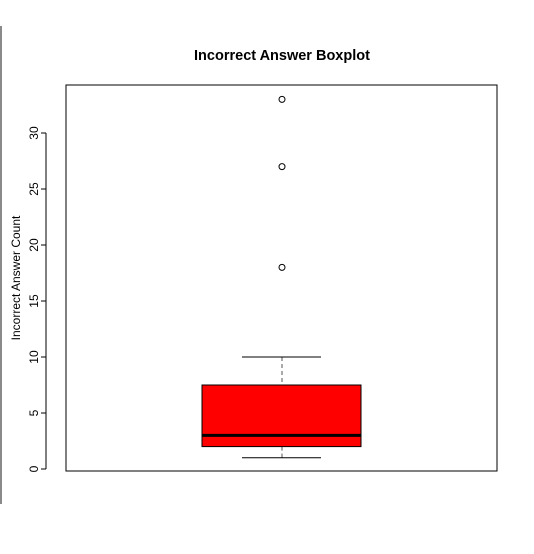  Describe the element at coordinates (34, 133) in the screenshot. I see `y-tick-label: 30` at that location.